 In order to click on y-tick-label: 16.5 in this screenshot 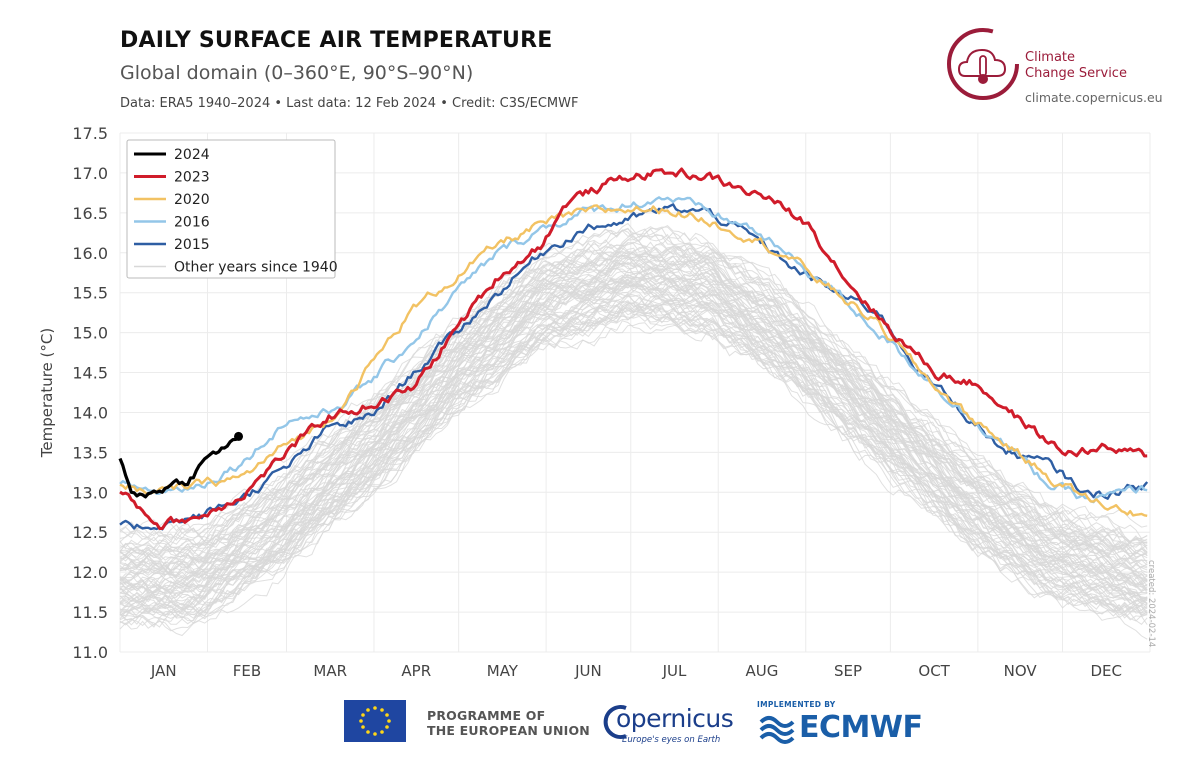, I will do `click(90, 213)`.